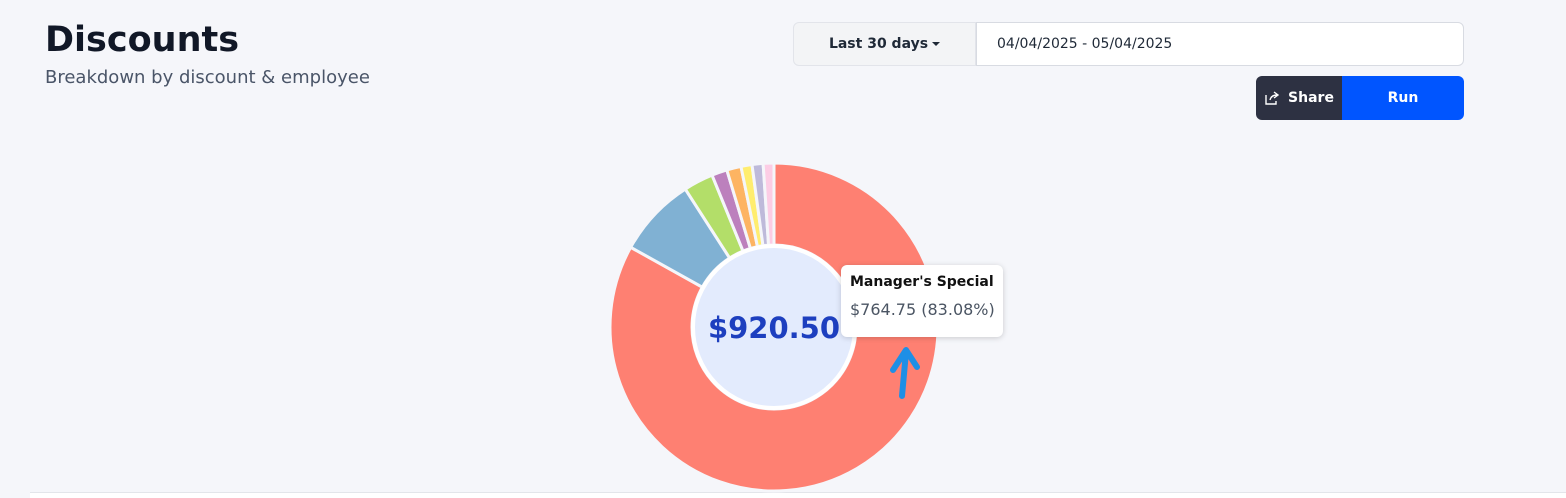 The height and width of the screenshot is (498, 1566). What do you see at coordinates (1220, 44) in the screenshot?
I see `date-input: 04/04/2025 - 05/04/2025` at bounding box center [1220, 44].